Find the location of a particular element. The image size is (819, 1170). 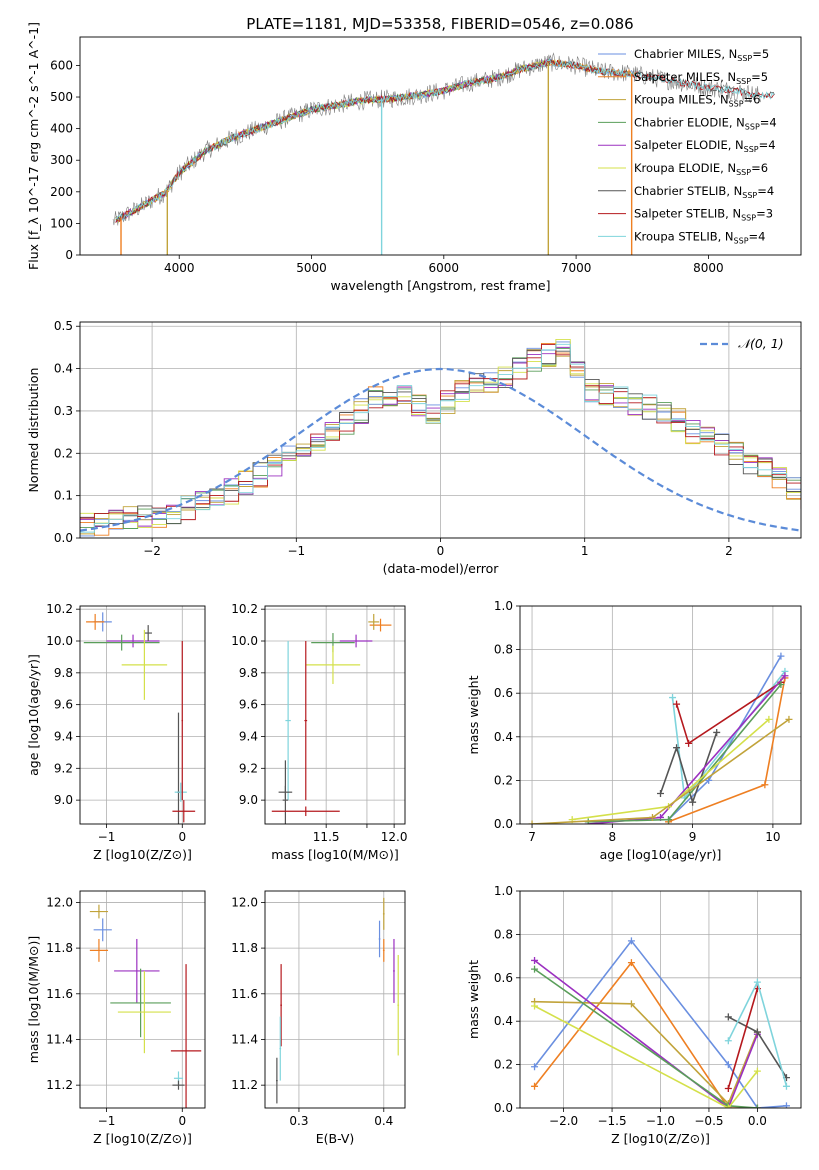

x-tick-label: 10 is located at coordinates (772, 837).